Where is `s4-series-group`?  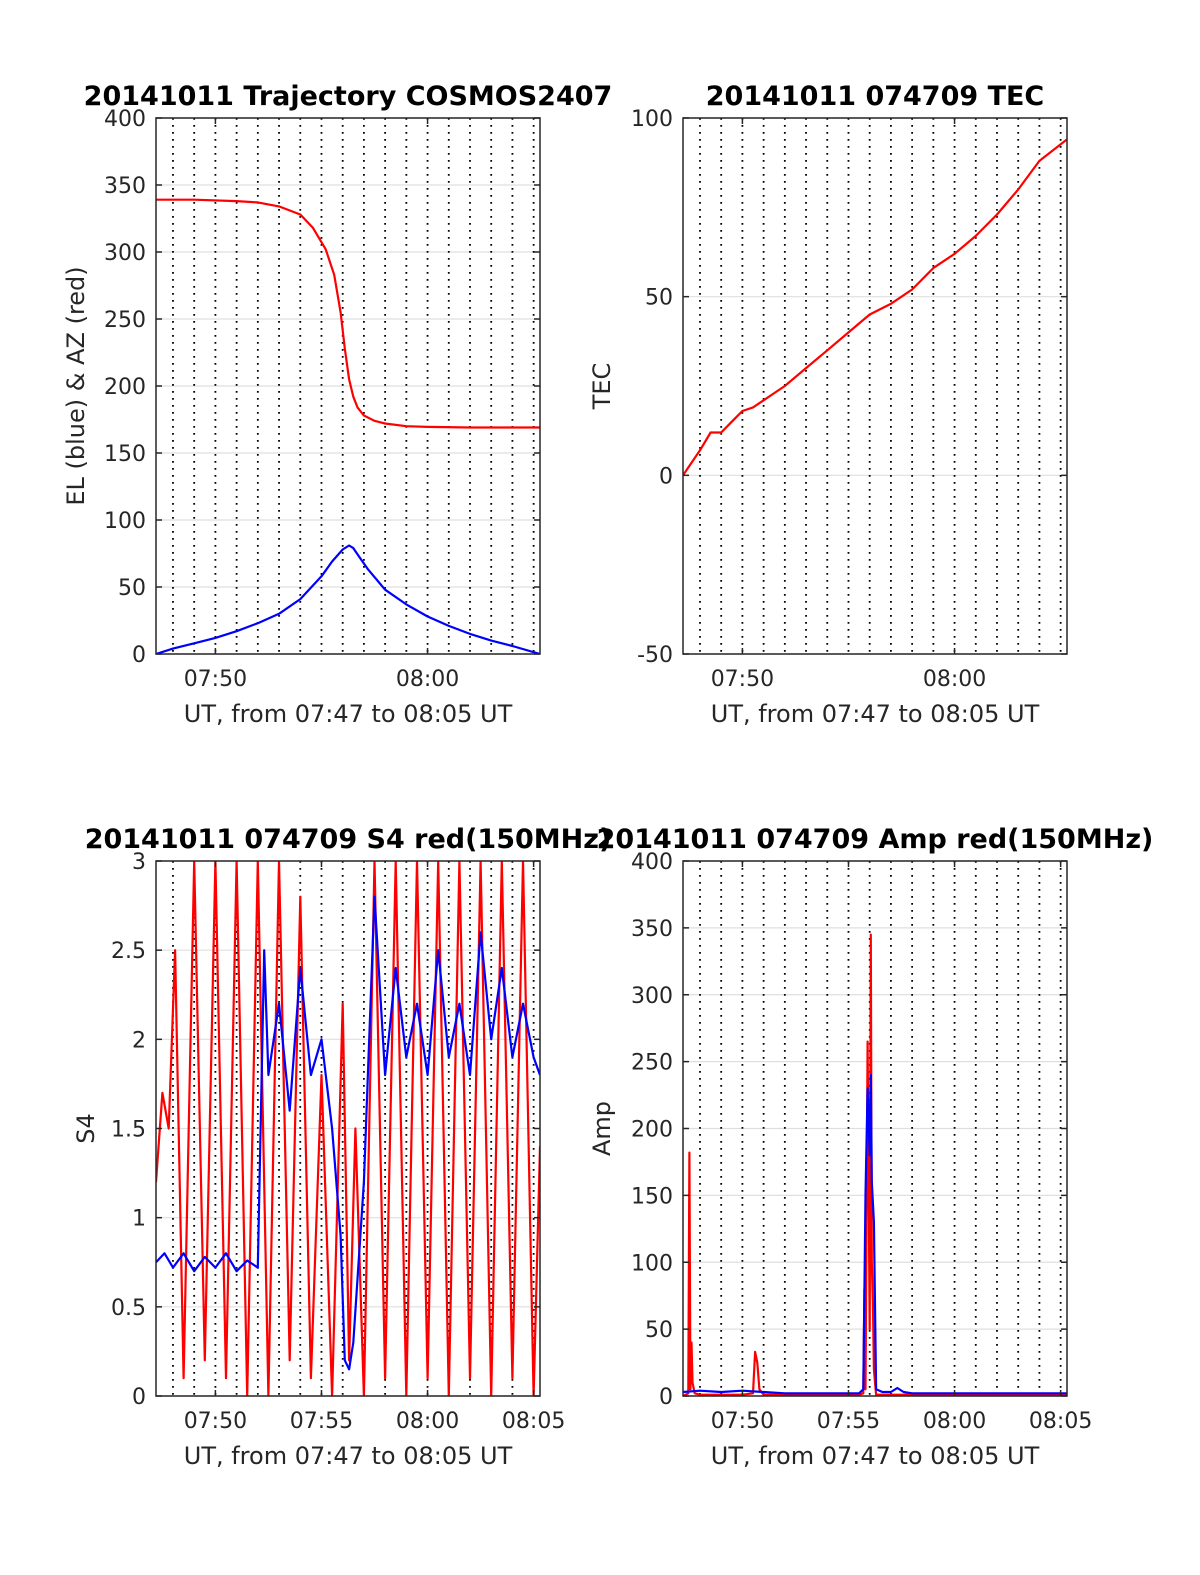 s4-series-group is located at coordinates (348, 1128).